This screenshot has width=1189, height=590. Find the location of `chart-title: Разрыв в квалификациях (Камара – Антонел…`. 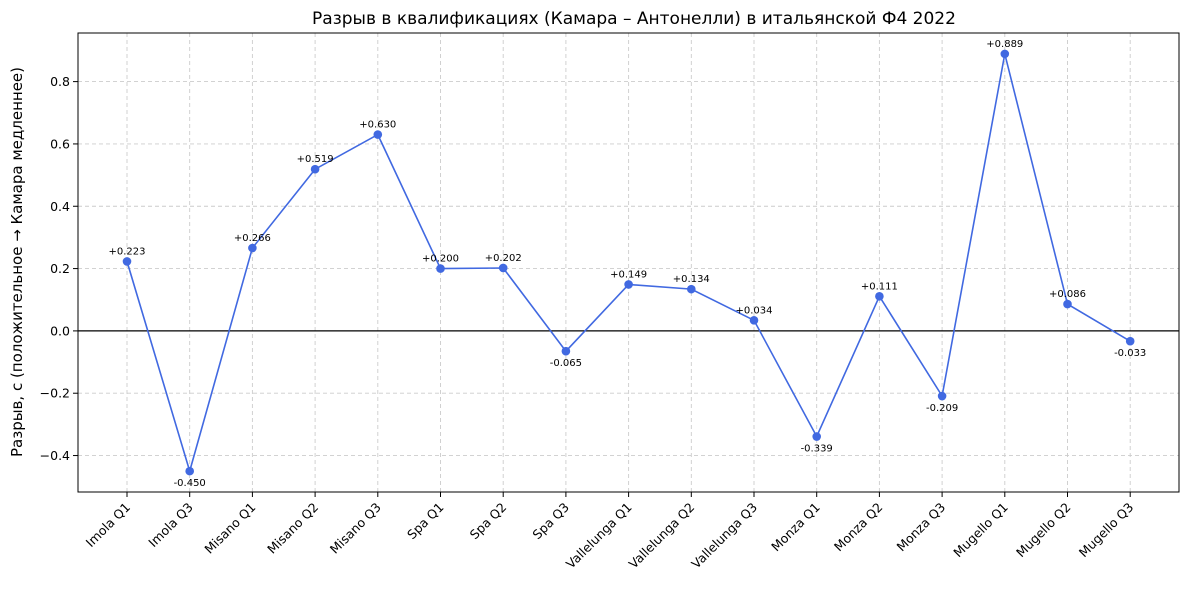

chart-title: Разрыв в квалификациях (Камара – Антонел… is located at coordinates (634, 19).